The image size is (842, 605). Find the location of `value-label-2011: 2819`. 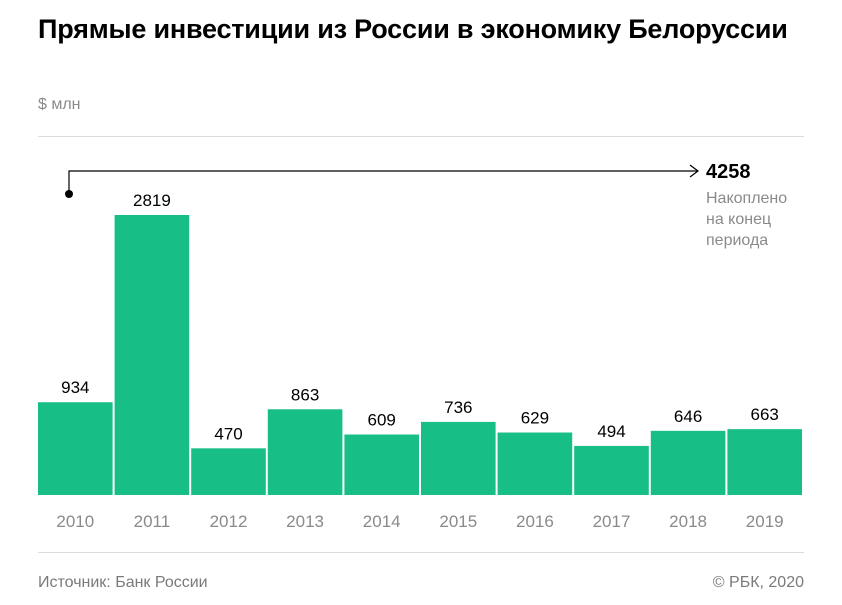

value-label-2011: 2819 is located at coordinates (152, 200).